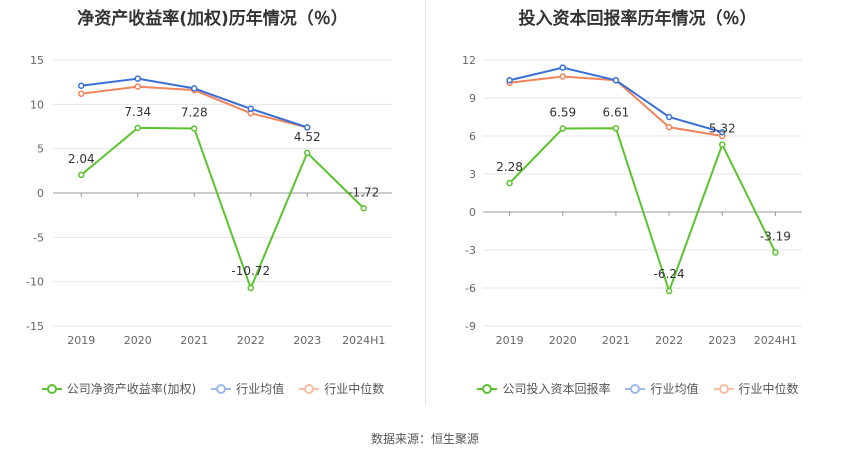  I want to click on roic-chart-legend: 公司投入资本回报率 行业均值 行业中位数, so click(637, 388).